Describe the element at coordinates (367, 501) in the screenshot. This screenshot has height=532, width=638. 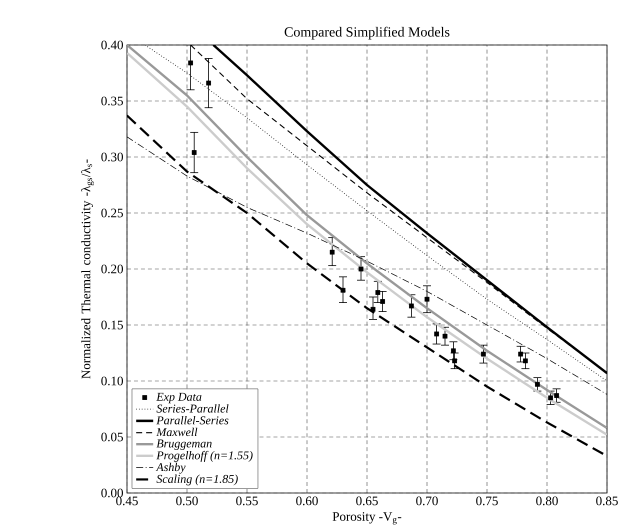
I see `x-tick-label: 0.65` at that location.